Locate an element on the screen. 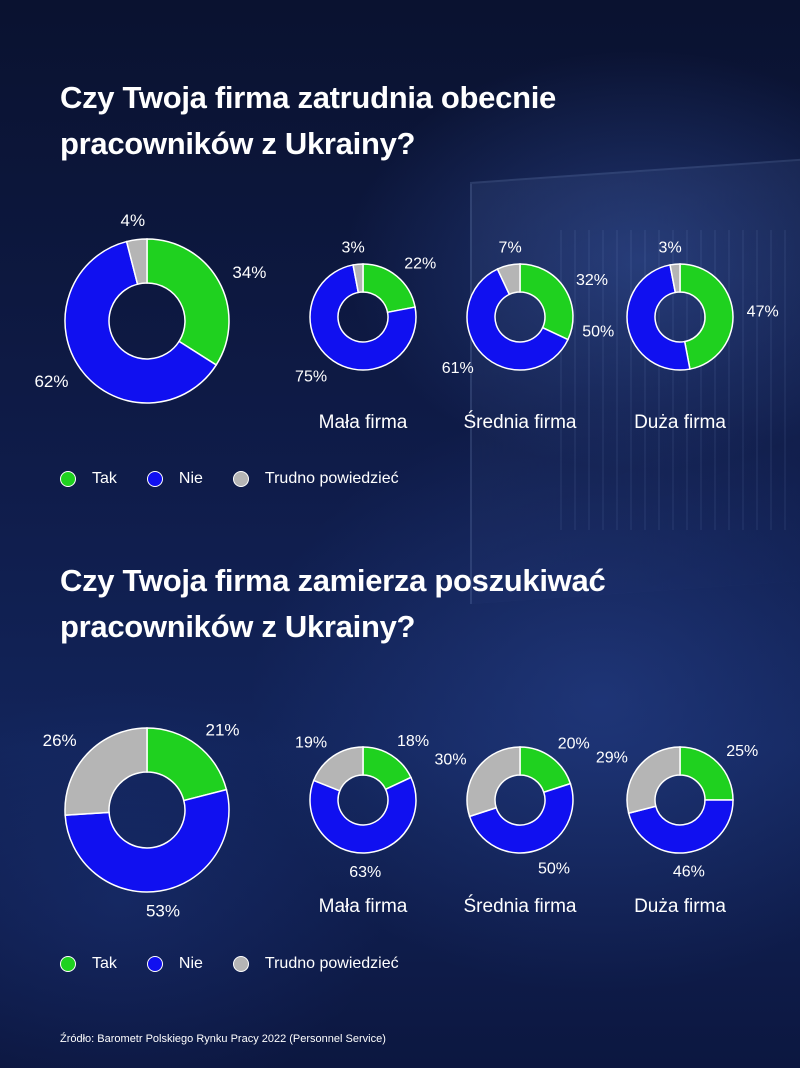 The image size is (800, 1068). data-label-nie: 53% is located at coordinates (163, 911).